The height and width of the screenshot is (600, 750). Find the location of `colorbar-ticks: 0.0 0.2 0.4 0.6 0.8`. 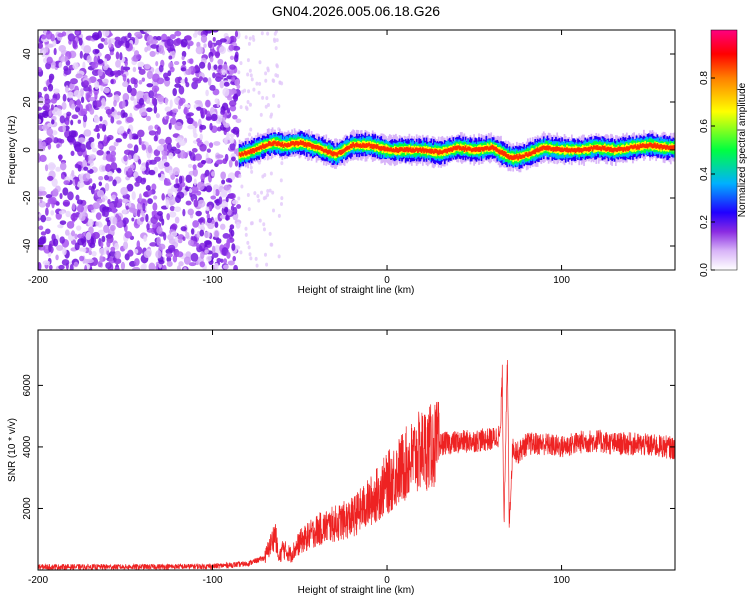

colorbar-ticks: 0.0 0.2 0.4 0.6 0.8 is located at coordinates (707, 174).